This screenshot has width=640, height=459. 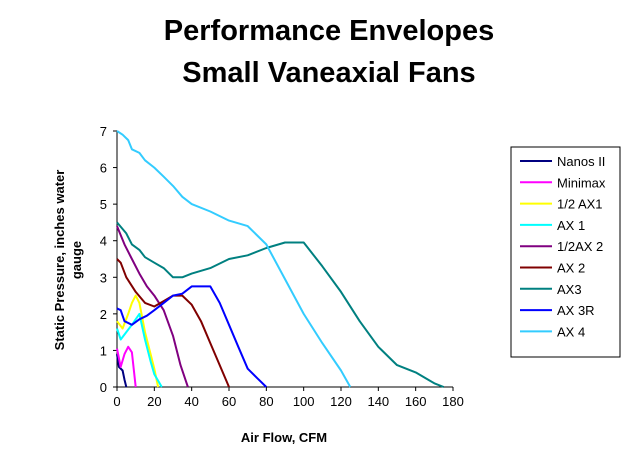 What do you see at coordinates (154, 401) in the screenshot?
I see `x-tick-label: 20` at bounding box center [154, 401].